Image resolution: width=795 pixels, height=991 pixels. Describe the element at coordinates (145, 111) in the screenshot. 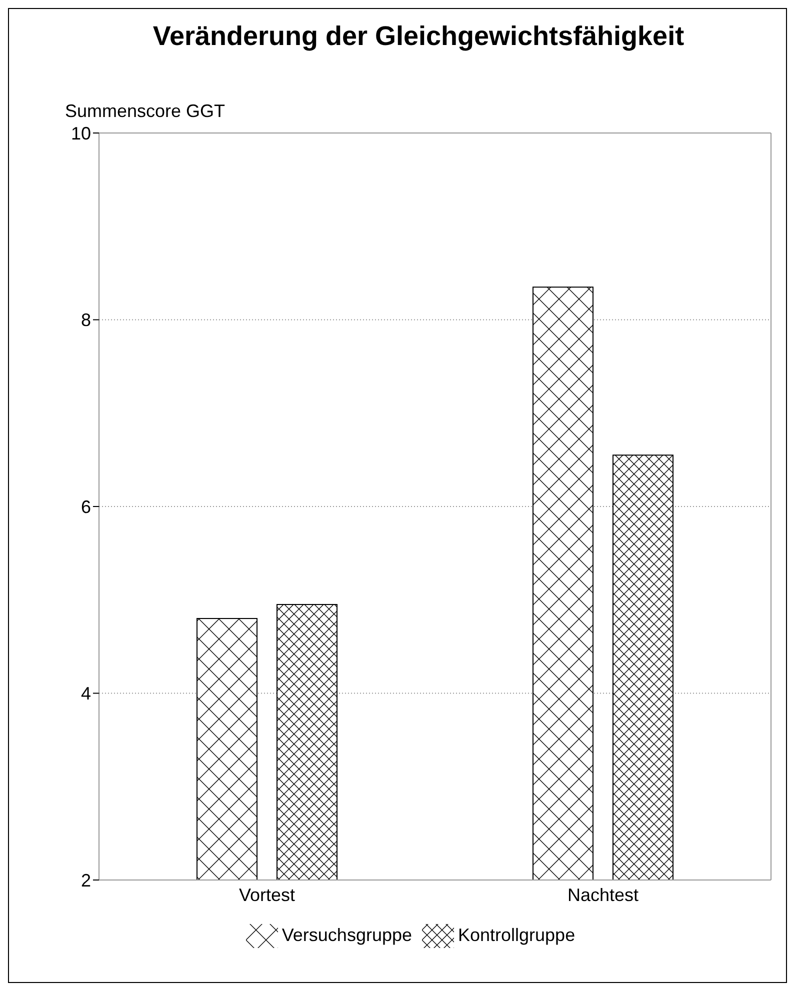

I see `y-axis-title: Summenscore GGT` at that location.